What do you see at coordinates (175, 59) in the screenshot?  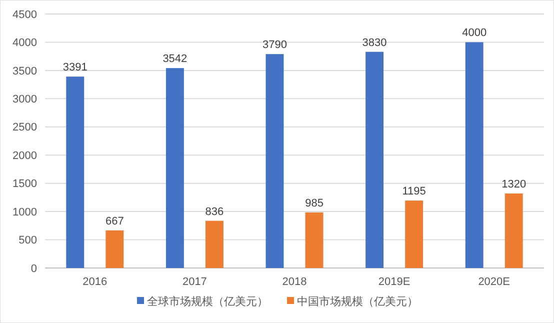 I see `data-label: 3542` at bounding box center [175, 59].